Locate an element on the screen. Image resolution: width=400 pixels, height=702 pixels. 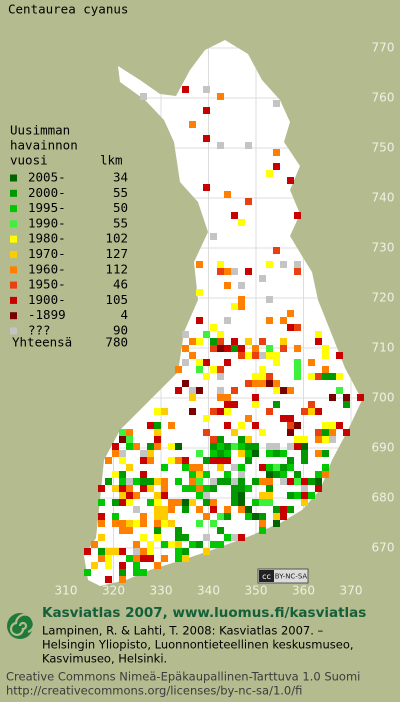
easting-label: 310 is located at coordinates (66, 591).